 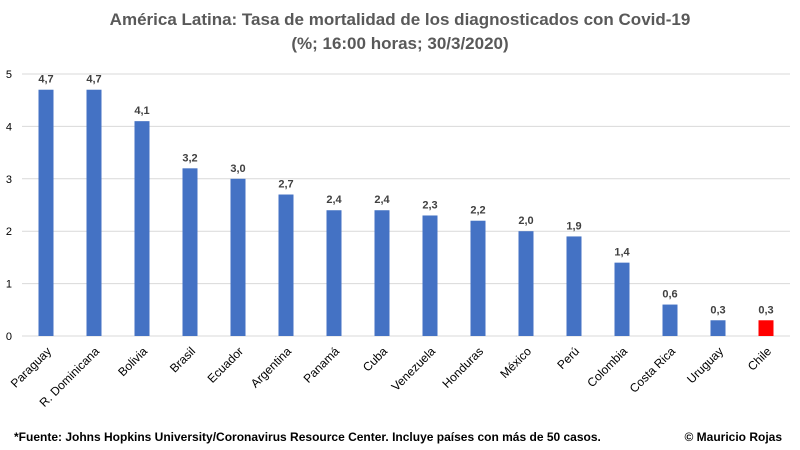 What do you see at coordinates (400, 43) in the screenshot?
I see `chart-subtitle: (%; 16:00 horas; 30/3/2020)` at bounding box center [400, 43].